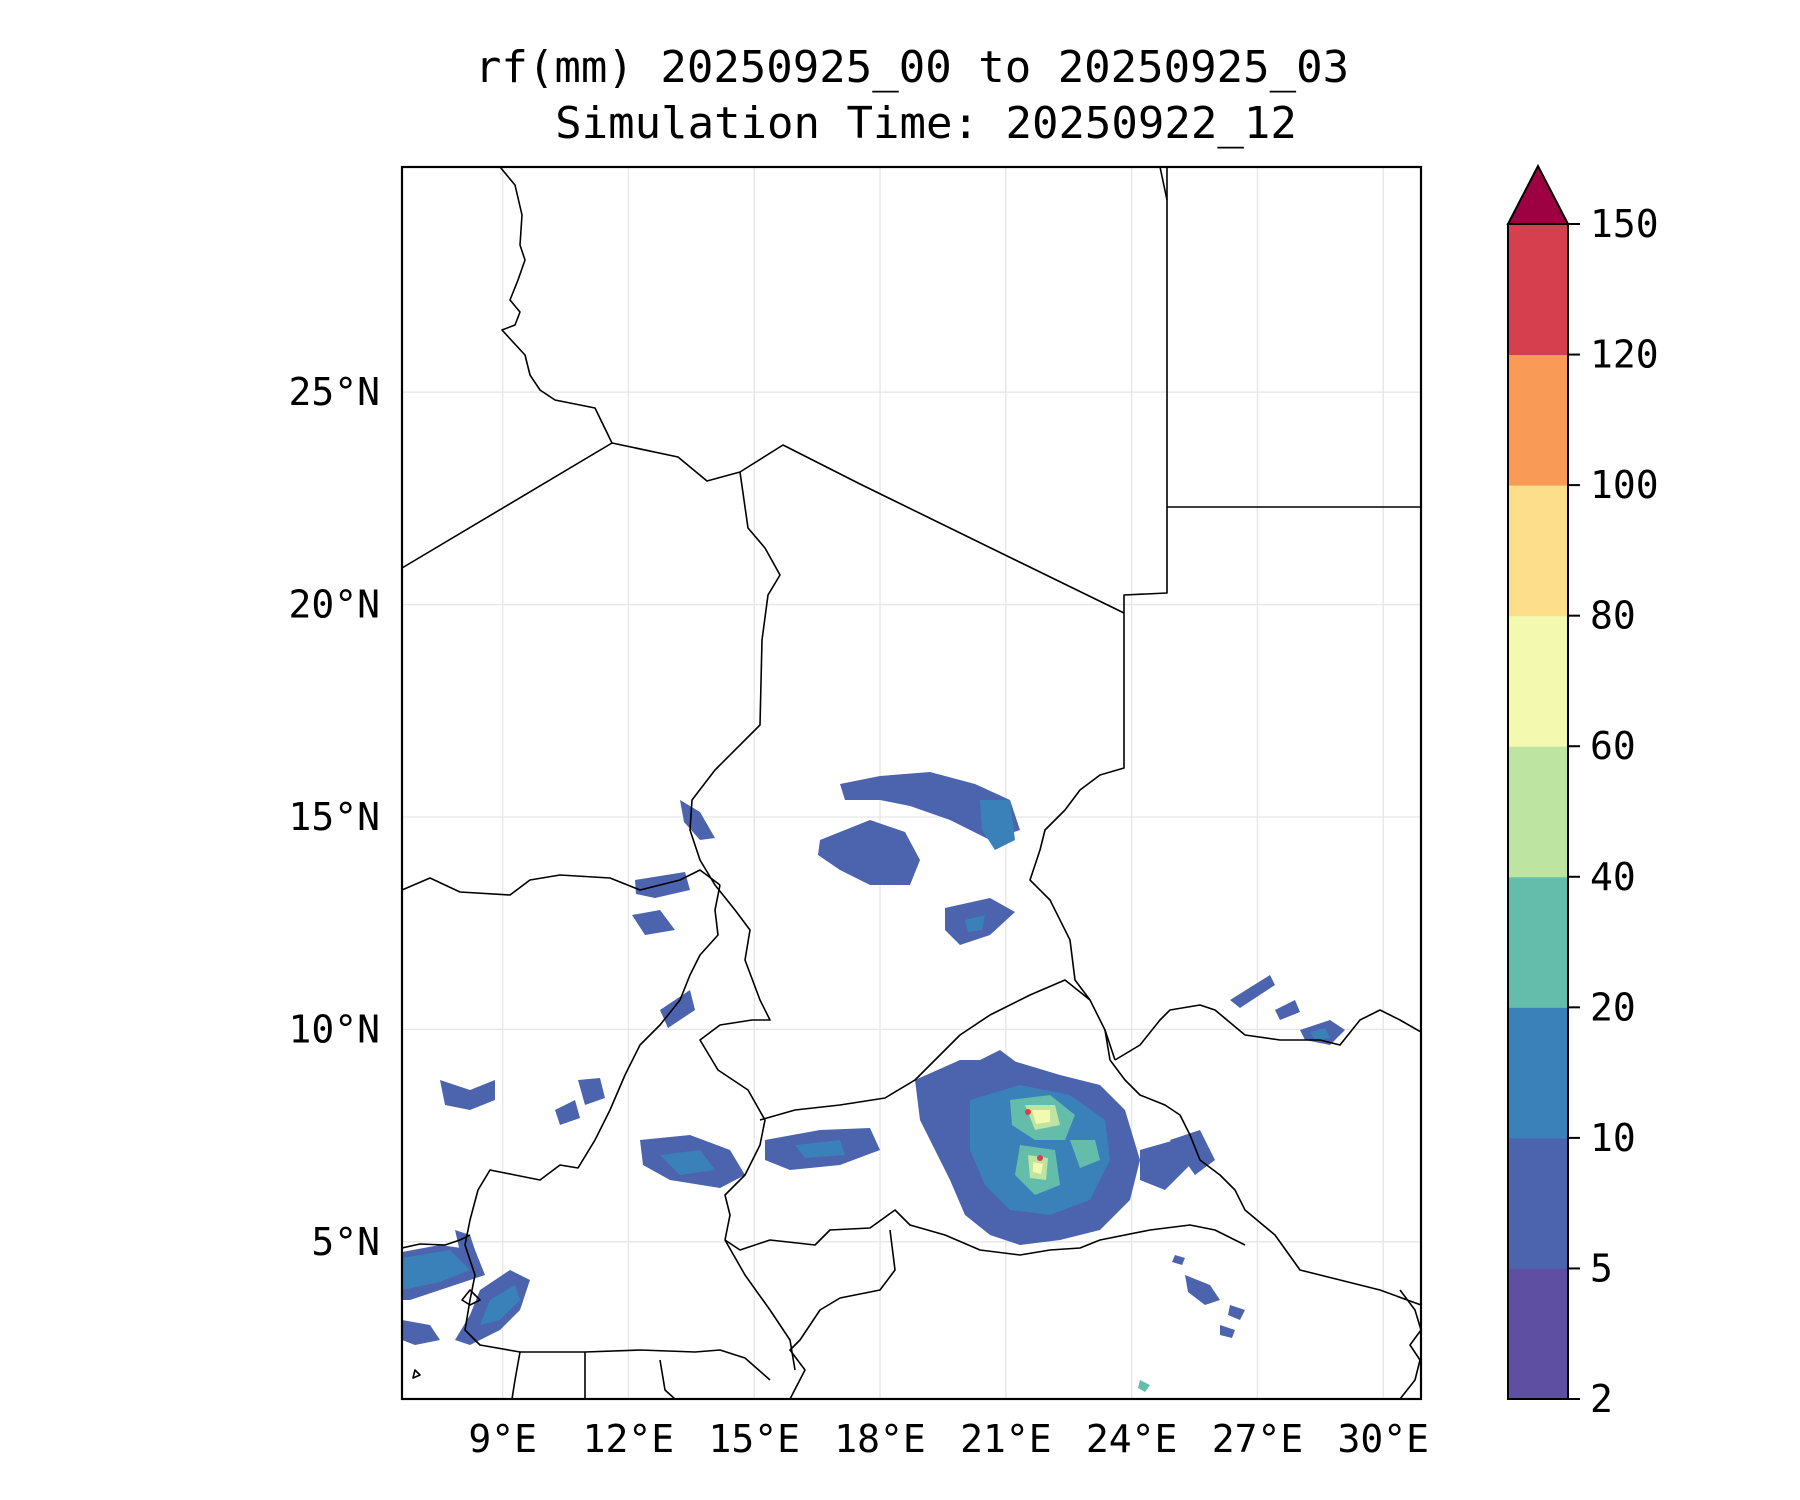 This screenshot has height=1500, width=1800. Describe the element at coordinates (754, 1439) in the screenshot. I see `x-tick-label: 15°E` at that location.